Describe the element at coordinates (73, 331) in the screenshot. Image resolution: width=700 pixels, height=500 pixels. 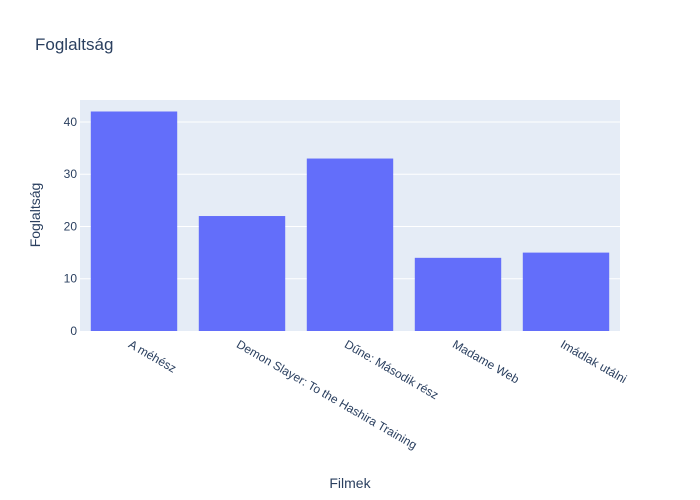
I see `y-tick-label: 0` at that location.